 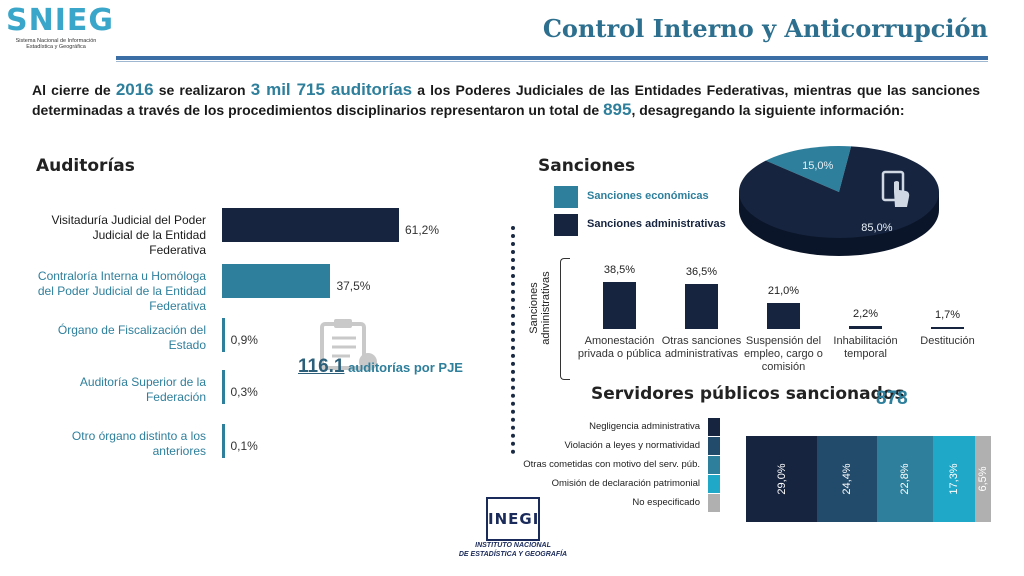 I want to click on title-divider-thin, so click(x=552, y=61).